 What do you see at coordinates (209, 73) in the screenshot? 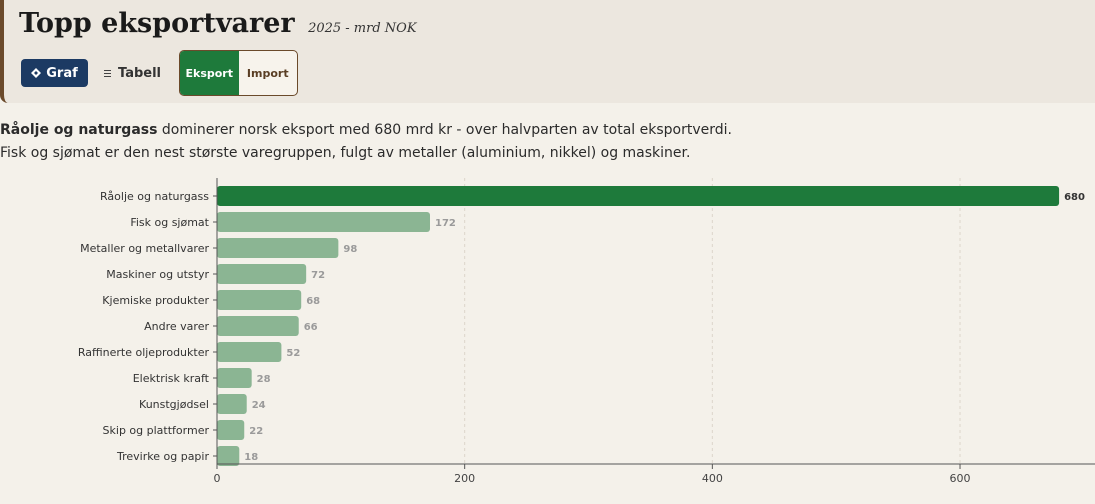
I see `toggle-eksport: Eksport` at bounding box center [209, 73].